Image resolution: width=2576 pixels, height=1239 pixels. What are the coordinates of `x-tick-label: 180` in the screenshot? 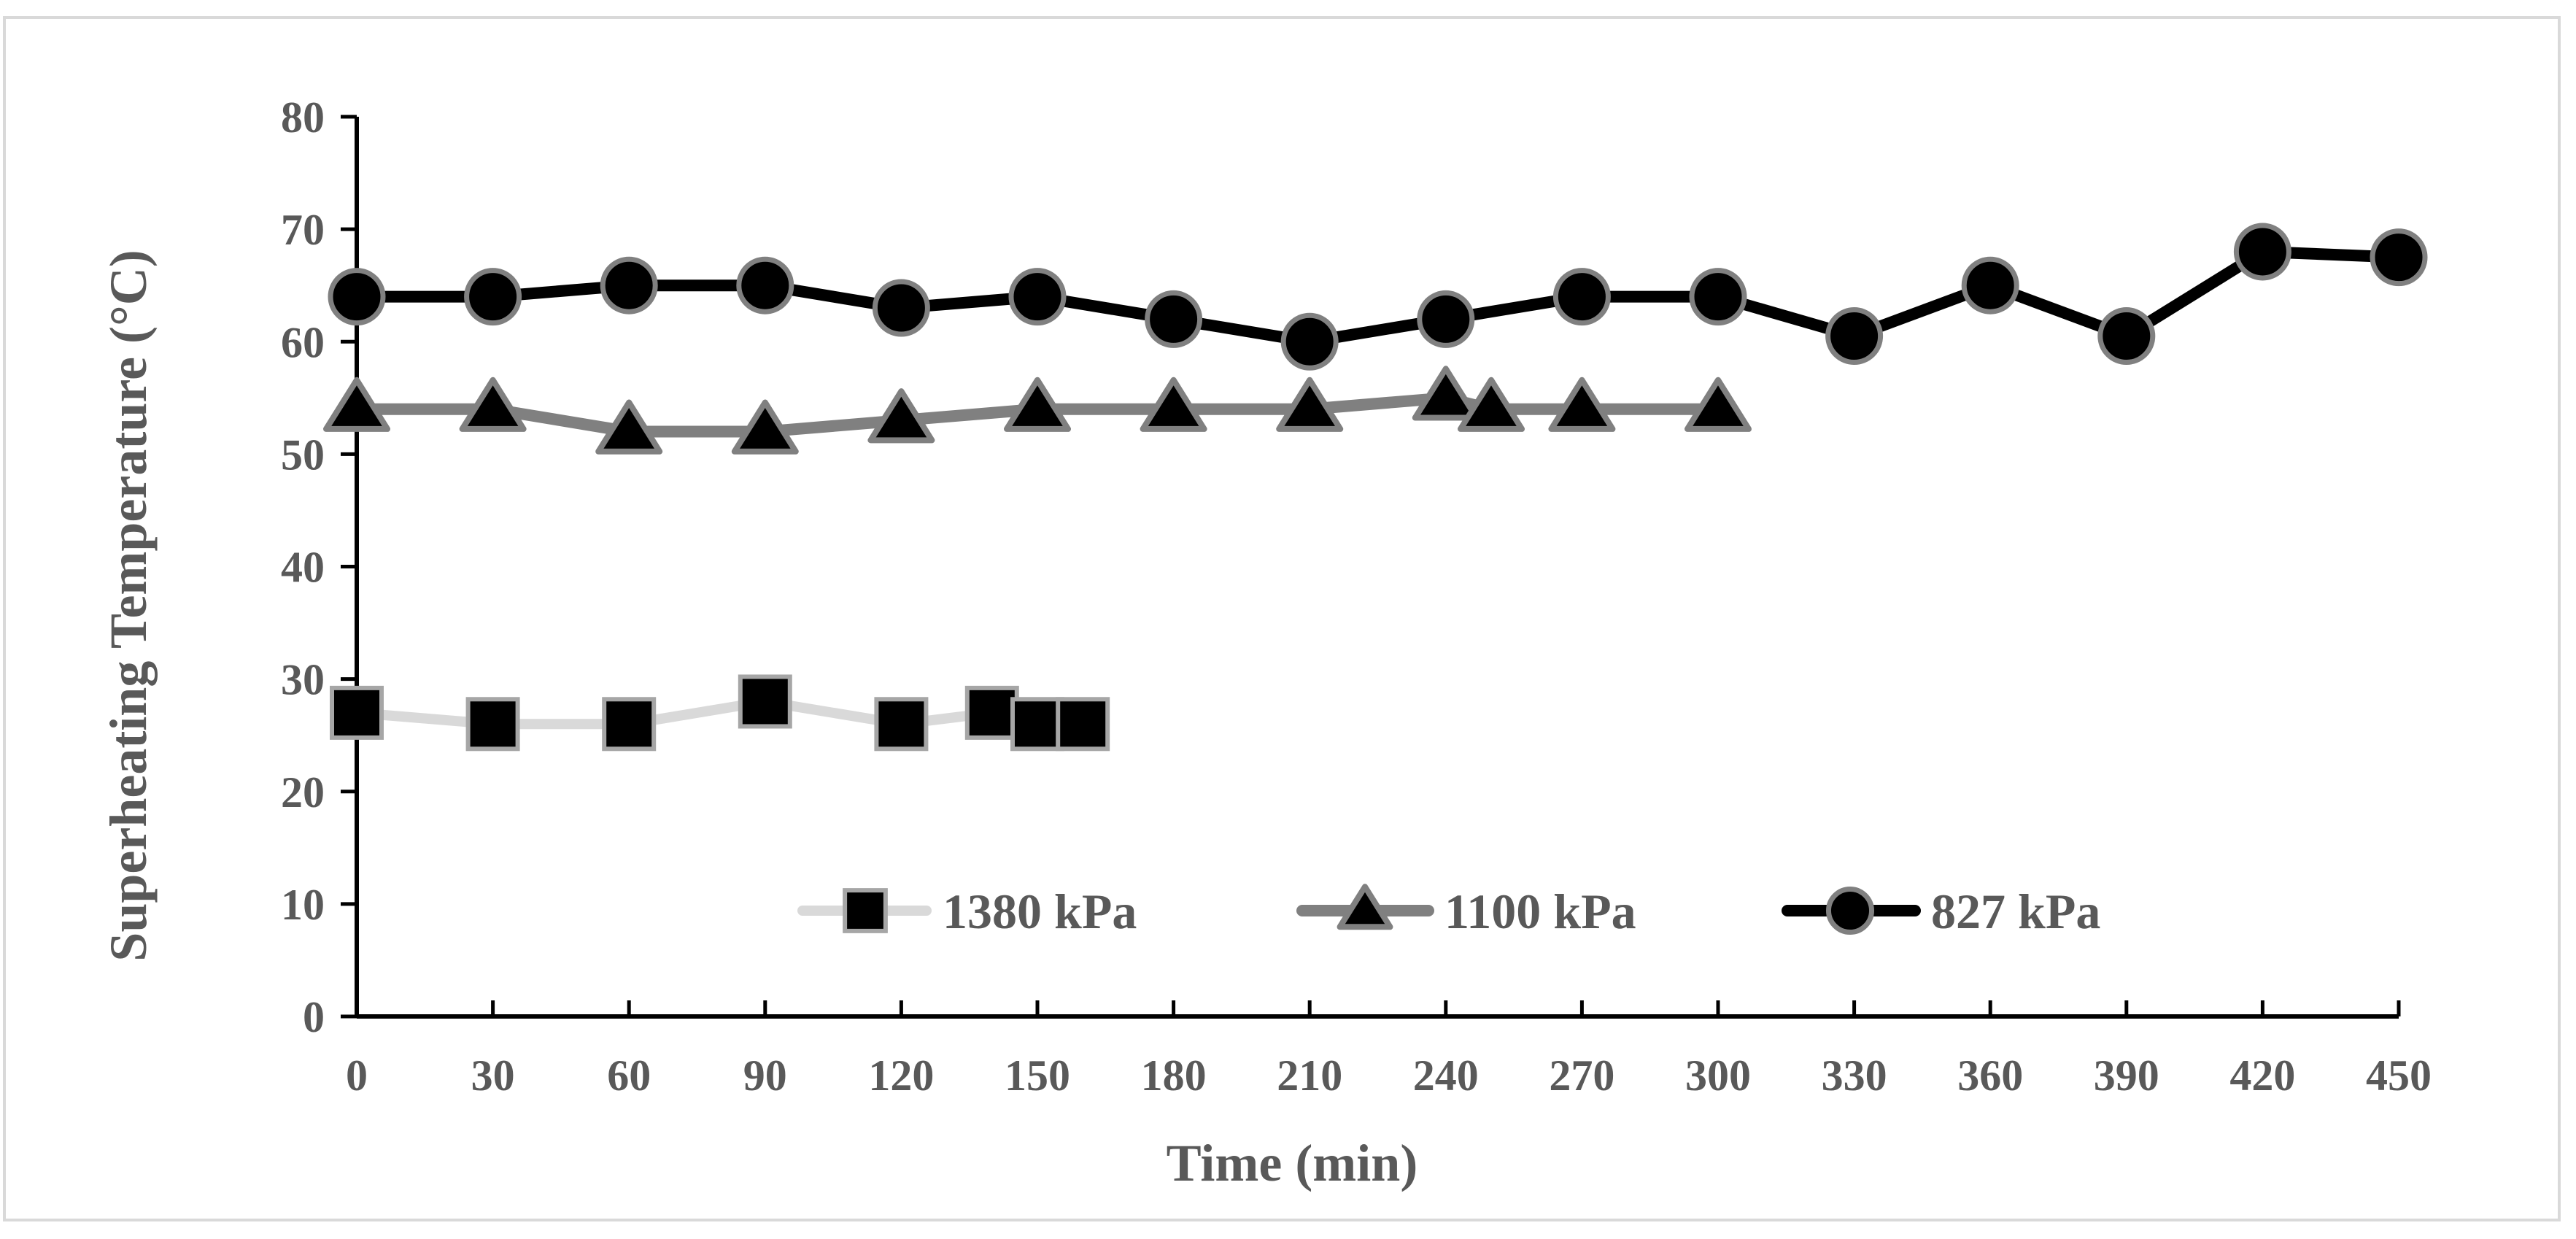 It's located at (1174, 1075).